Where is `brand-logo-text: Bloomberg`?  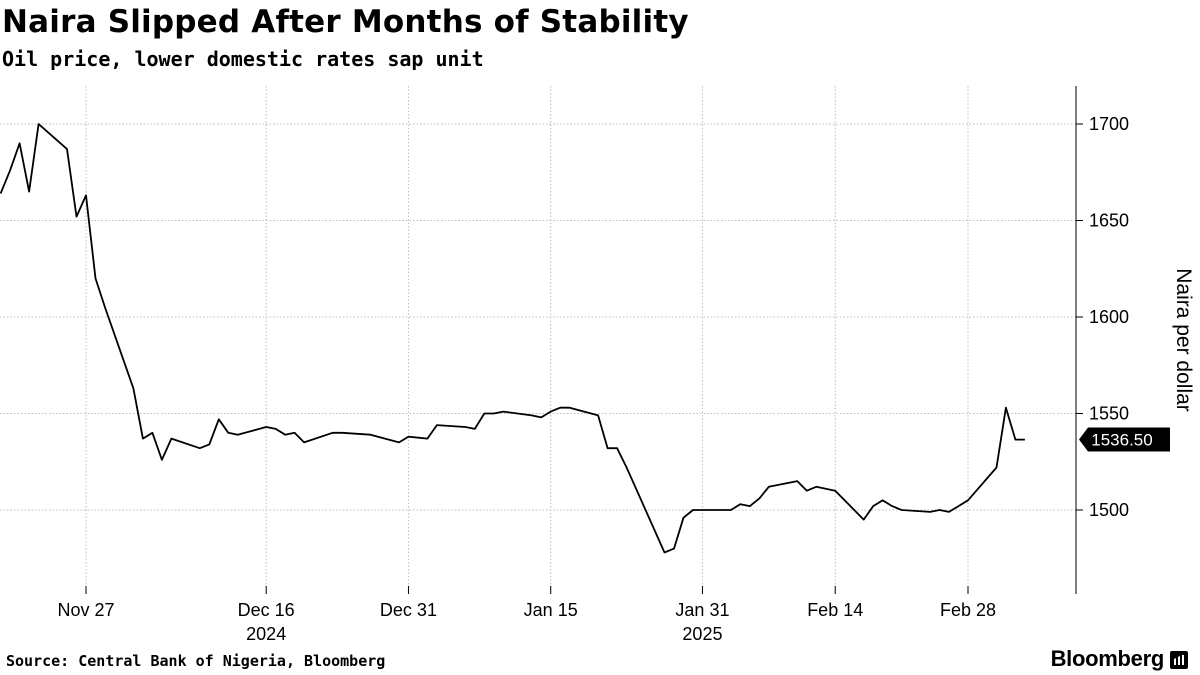 brand-logo-text: Bloomberg is located at coordinates (1107, 658).